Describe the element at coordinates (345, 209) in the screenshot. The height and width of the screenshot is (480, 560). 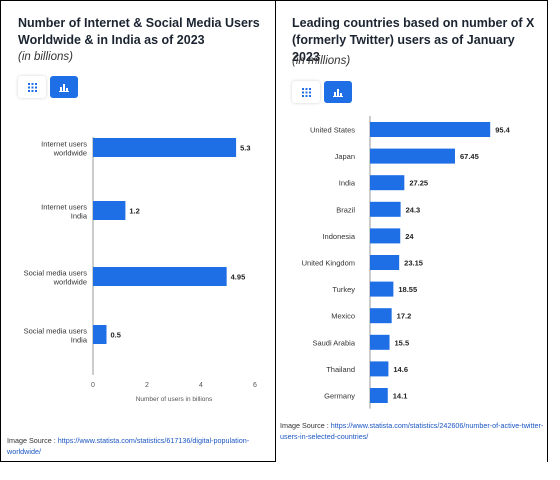
I see `category-label: Brazil` at that location.